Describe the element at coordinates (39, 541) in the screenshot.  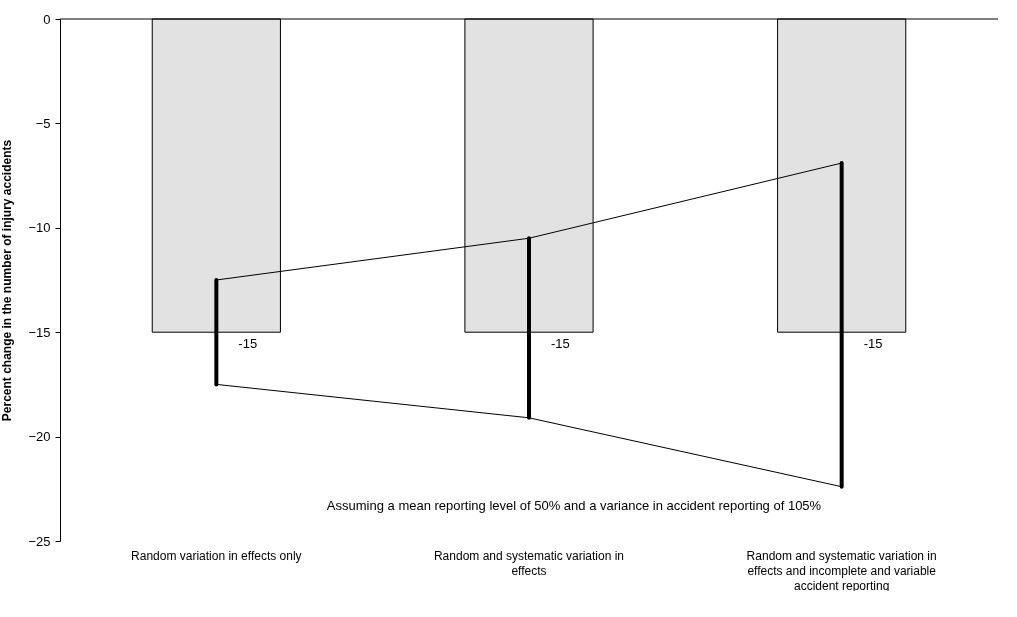
I see `y-tick-label: −25` at that location.